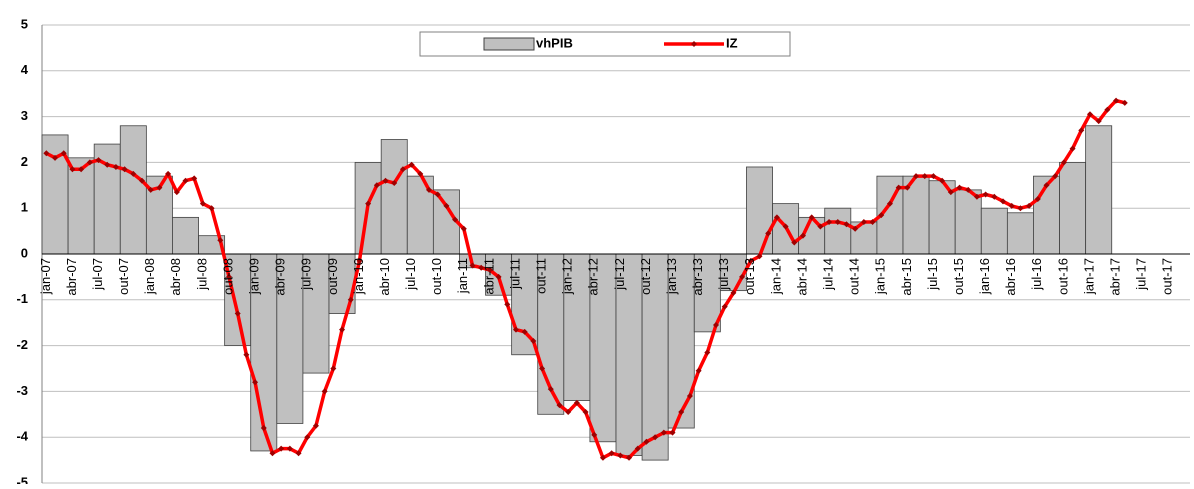 This screenshot has height=489, width=1194. Describe the element at coordinates (25, 69) in the screenshot. I see `y-tick-label: 4` at that location.